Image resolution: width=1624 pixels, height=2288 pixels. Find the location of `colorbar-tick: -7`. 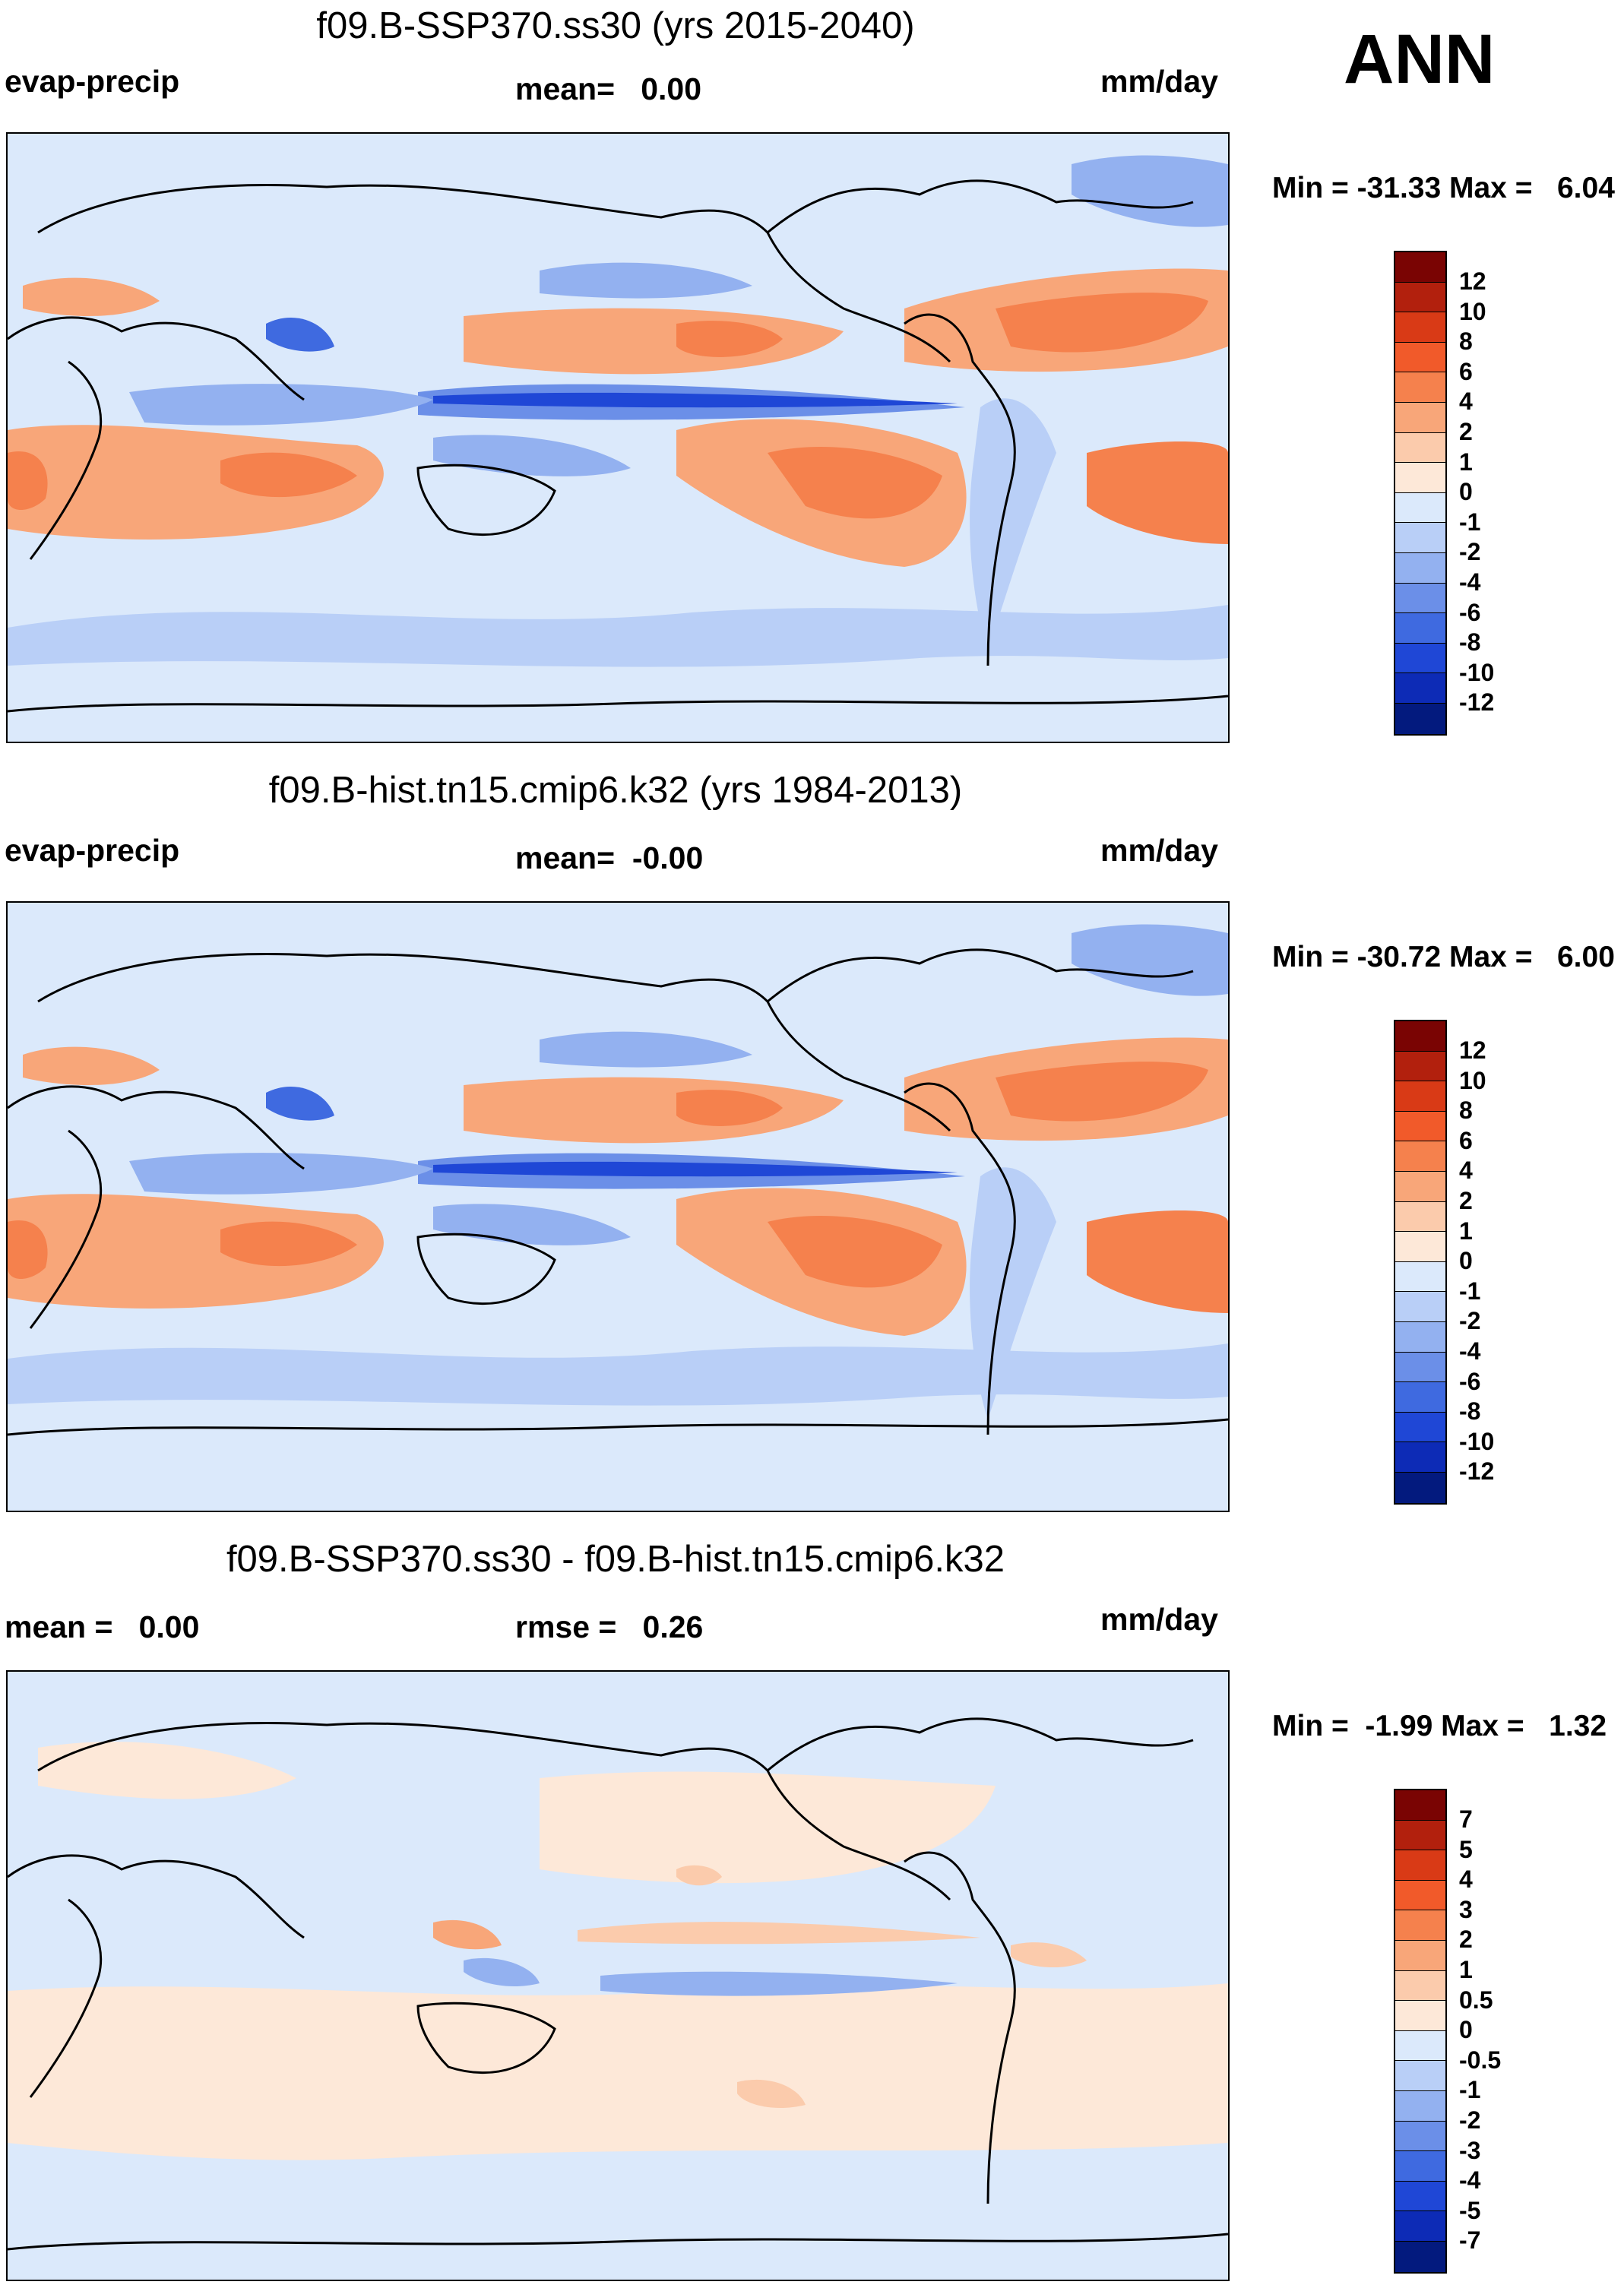

colorbar-tick: -7 is located at coordinates (1470, 2240).